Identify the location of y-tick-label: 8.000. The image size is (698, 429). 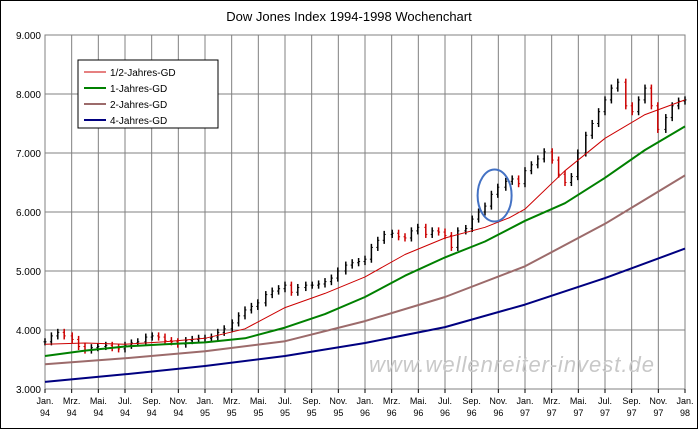
(28, 95).